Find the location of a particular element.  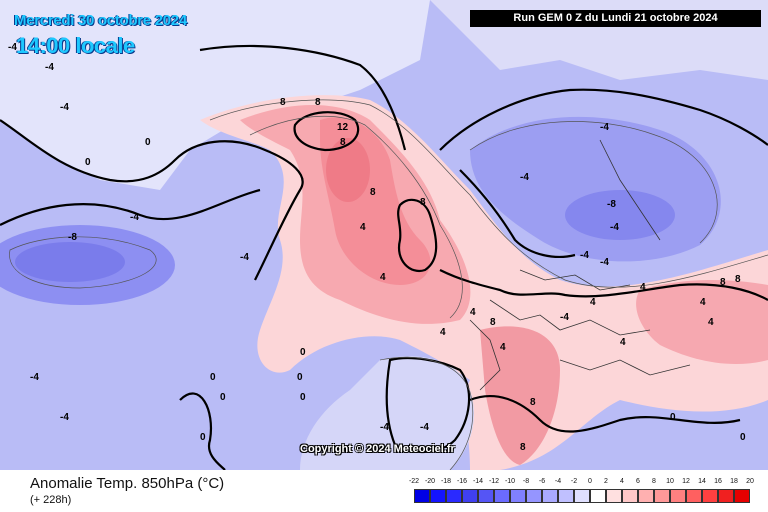

iberia-coast is located at coordinates (428, 405).